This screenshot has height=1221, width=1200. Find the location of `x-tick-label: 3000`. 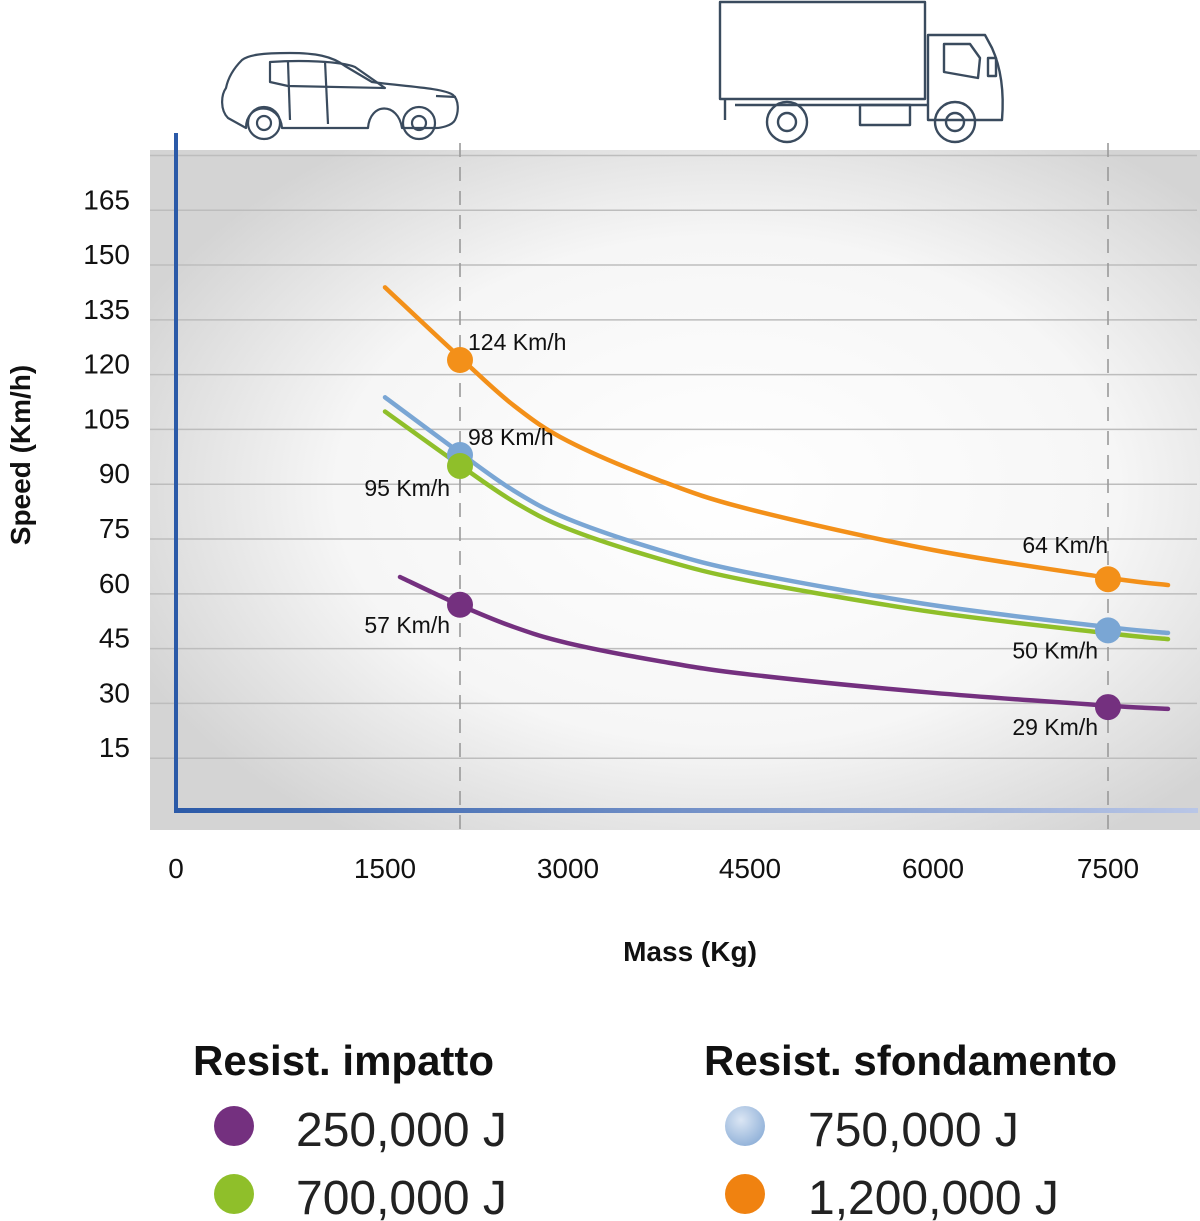

x-tick-label: 3000 is located at coordinates (568, 868).